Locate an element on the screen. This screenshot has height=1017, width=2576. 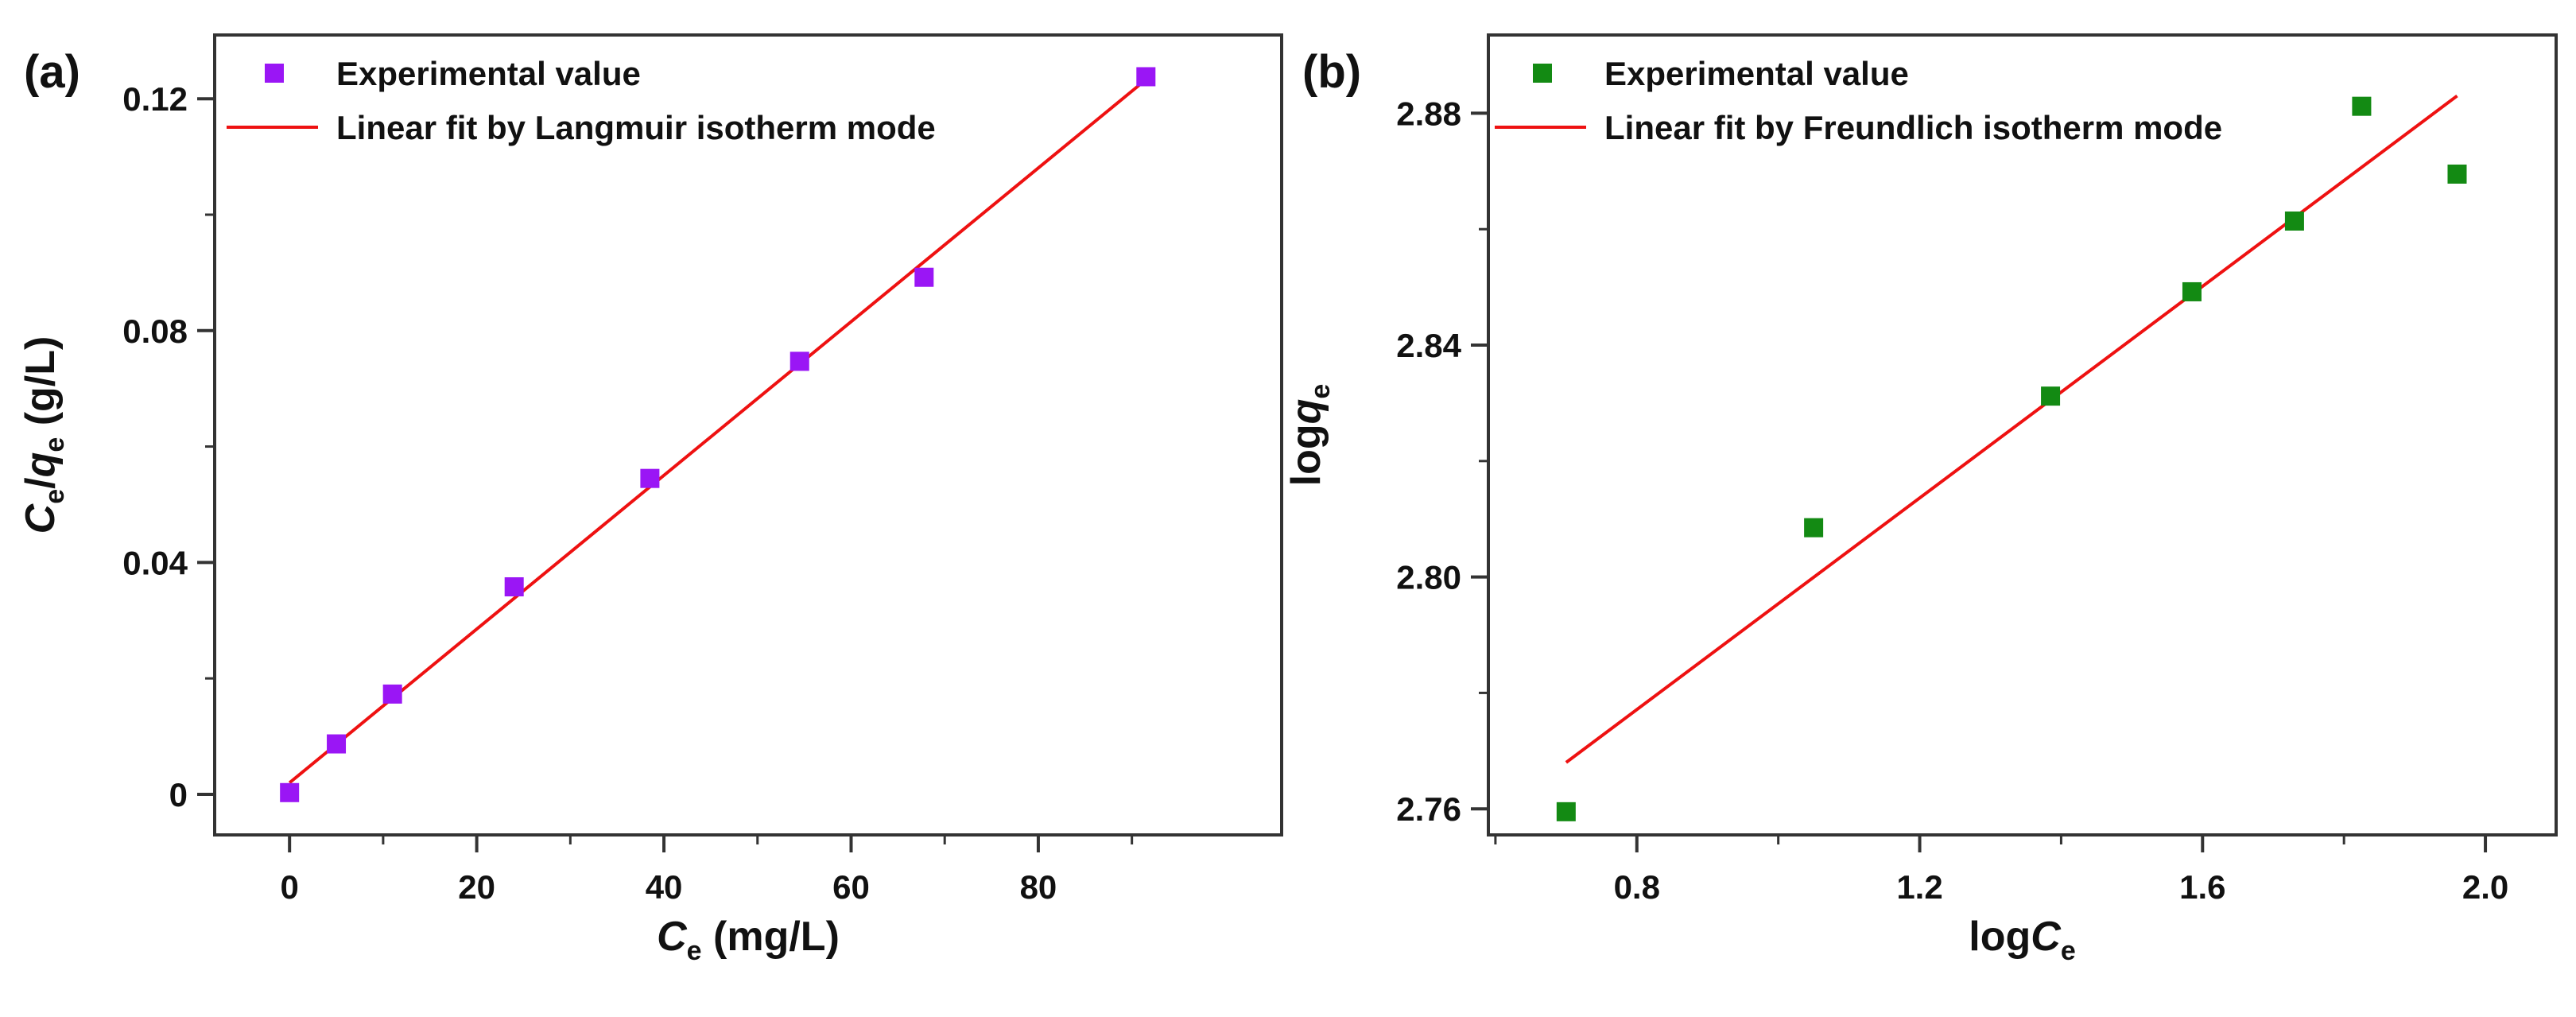
y-tick-label-b: 2.80 is located at coordinates (1428, 577).